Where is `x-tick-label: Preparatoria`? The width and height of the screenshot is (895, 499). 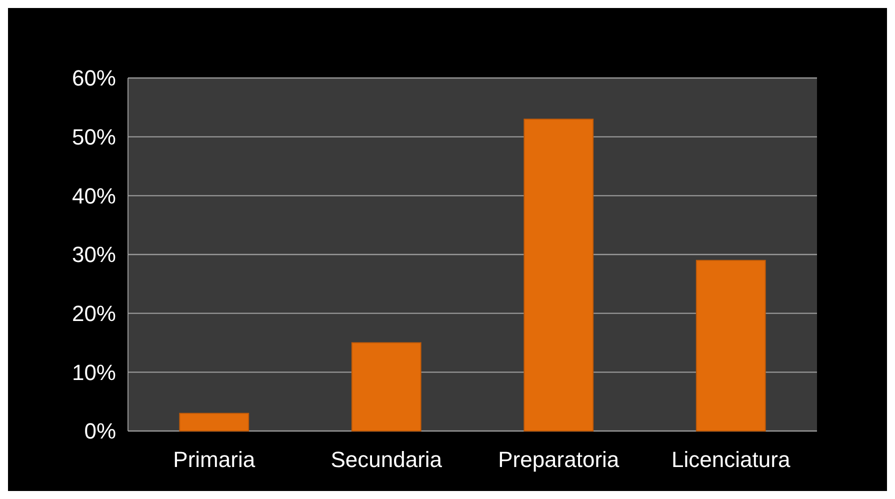
x-tick-label: Preparatoria is located at coordinates (559, 459).